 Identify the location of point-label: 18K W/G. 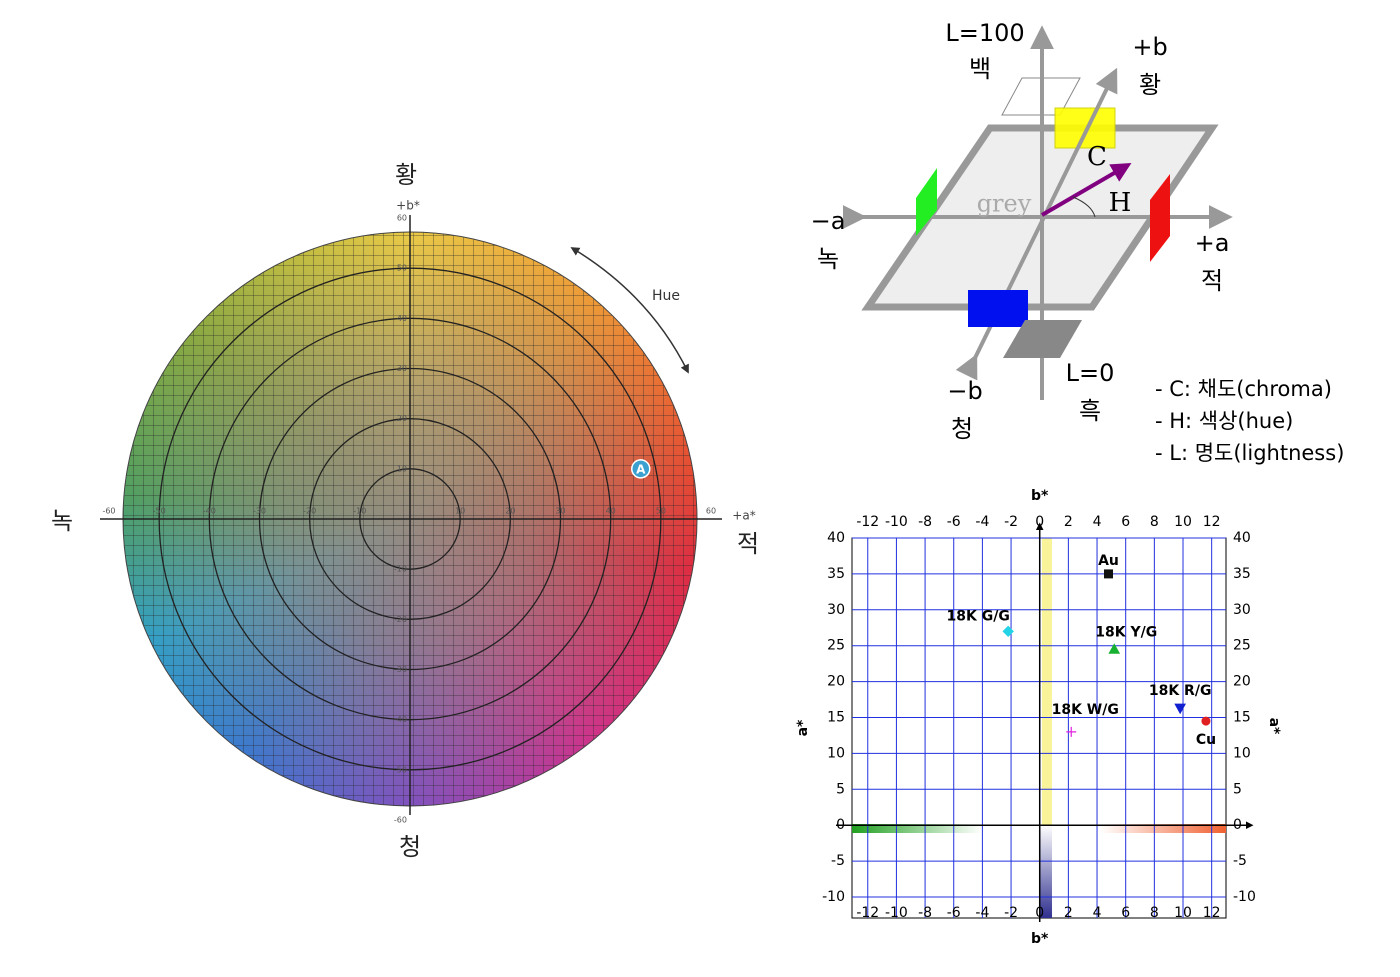
(1085, 710).